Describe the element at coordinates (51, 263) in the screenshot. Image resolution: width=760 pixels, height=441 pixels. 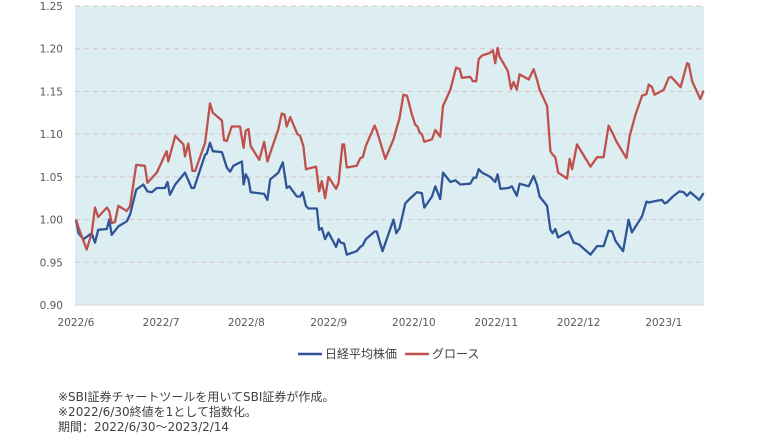
I see `y-tick-label: 0.95` at that location.